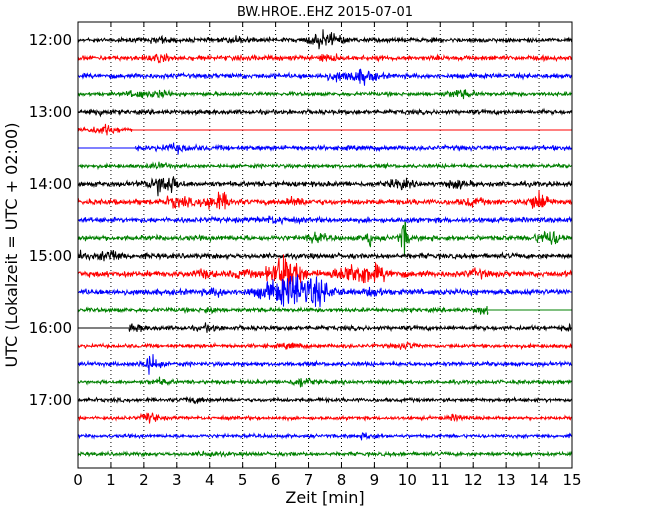 Image resolution: width=650 pixels, height=520 pixels. What do you see at coordinates (325, 12) in the screenshot?
I see `chart-title: BW.HROE..EHZ 2015-07-01` at bounding box center [325, 12].